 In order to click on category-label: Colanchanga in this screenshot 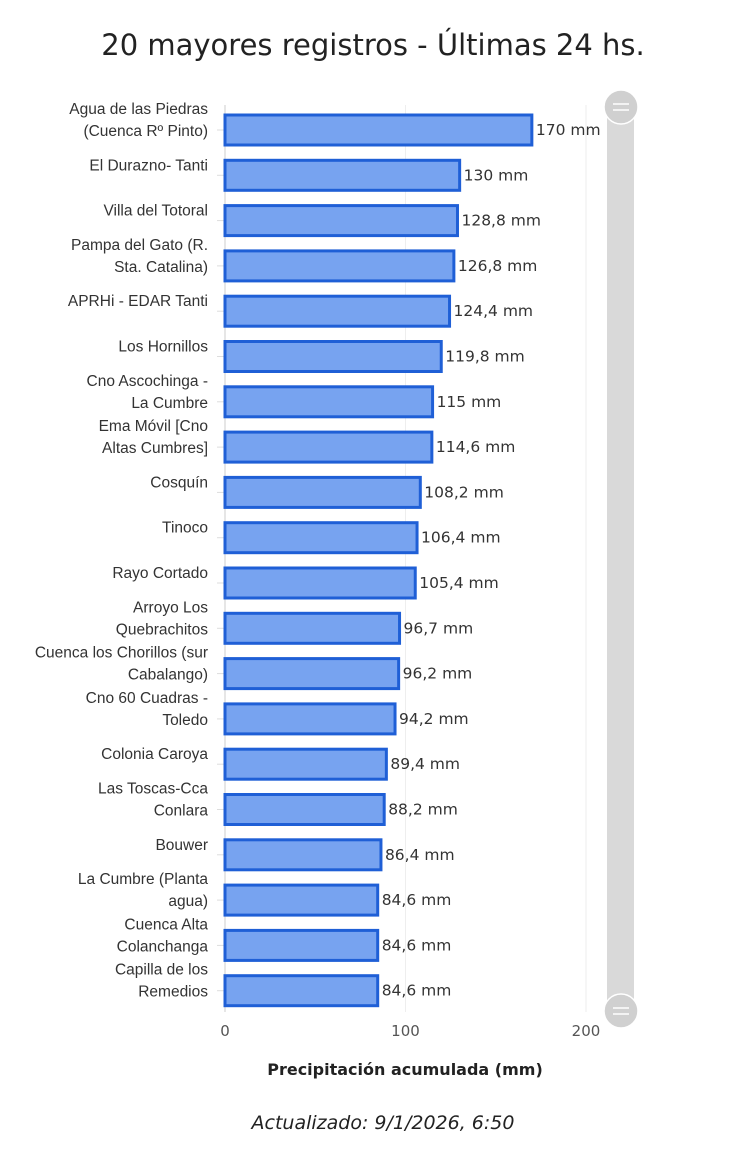, I will do `click(163, 946)`.